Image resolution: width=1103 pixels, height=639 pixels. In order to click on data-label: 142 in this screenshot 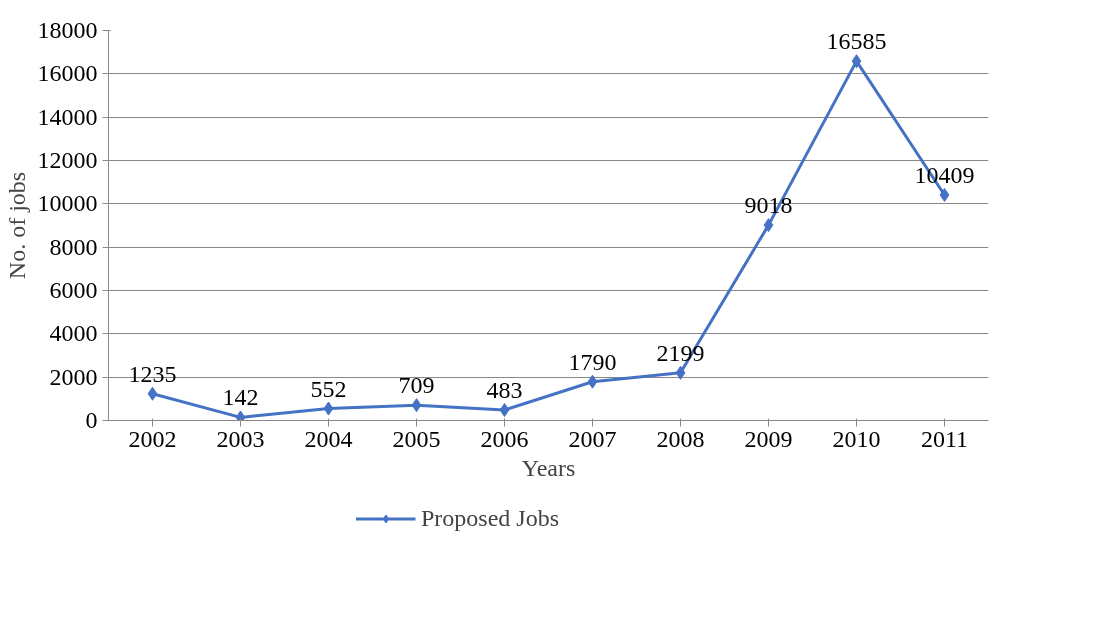, I will do `click(240, 397)`.